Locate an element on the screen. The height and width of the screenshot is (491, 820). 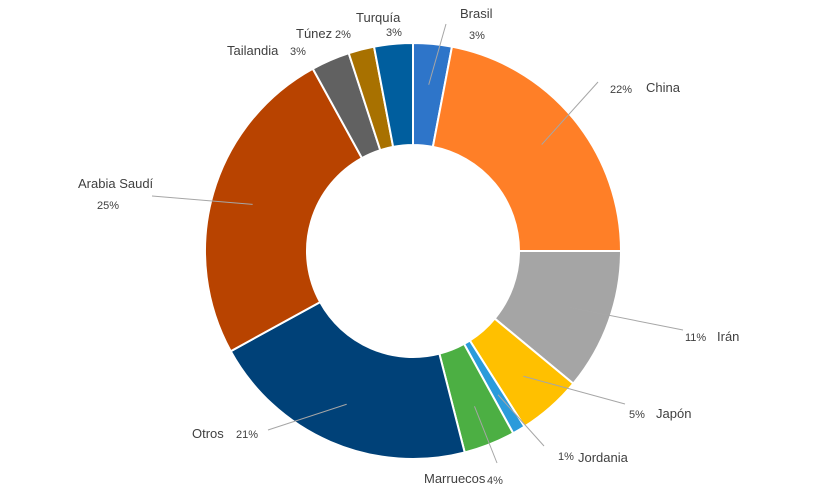
label-brasil: Brasil is located at coordinates (476, 13).